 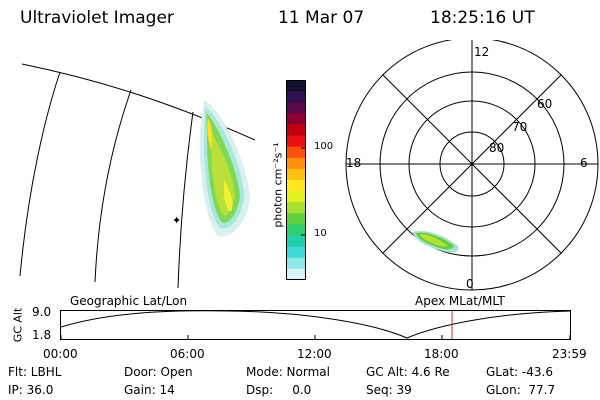 What do you see at coordinates (279, 390) in the screenshot?
I see `dsp-info: Dsp: 0.0` at bounding box center [279, 390].